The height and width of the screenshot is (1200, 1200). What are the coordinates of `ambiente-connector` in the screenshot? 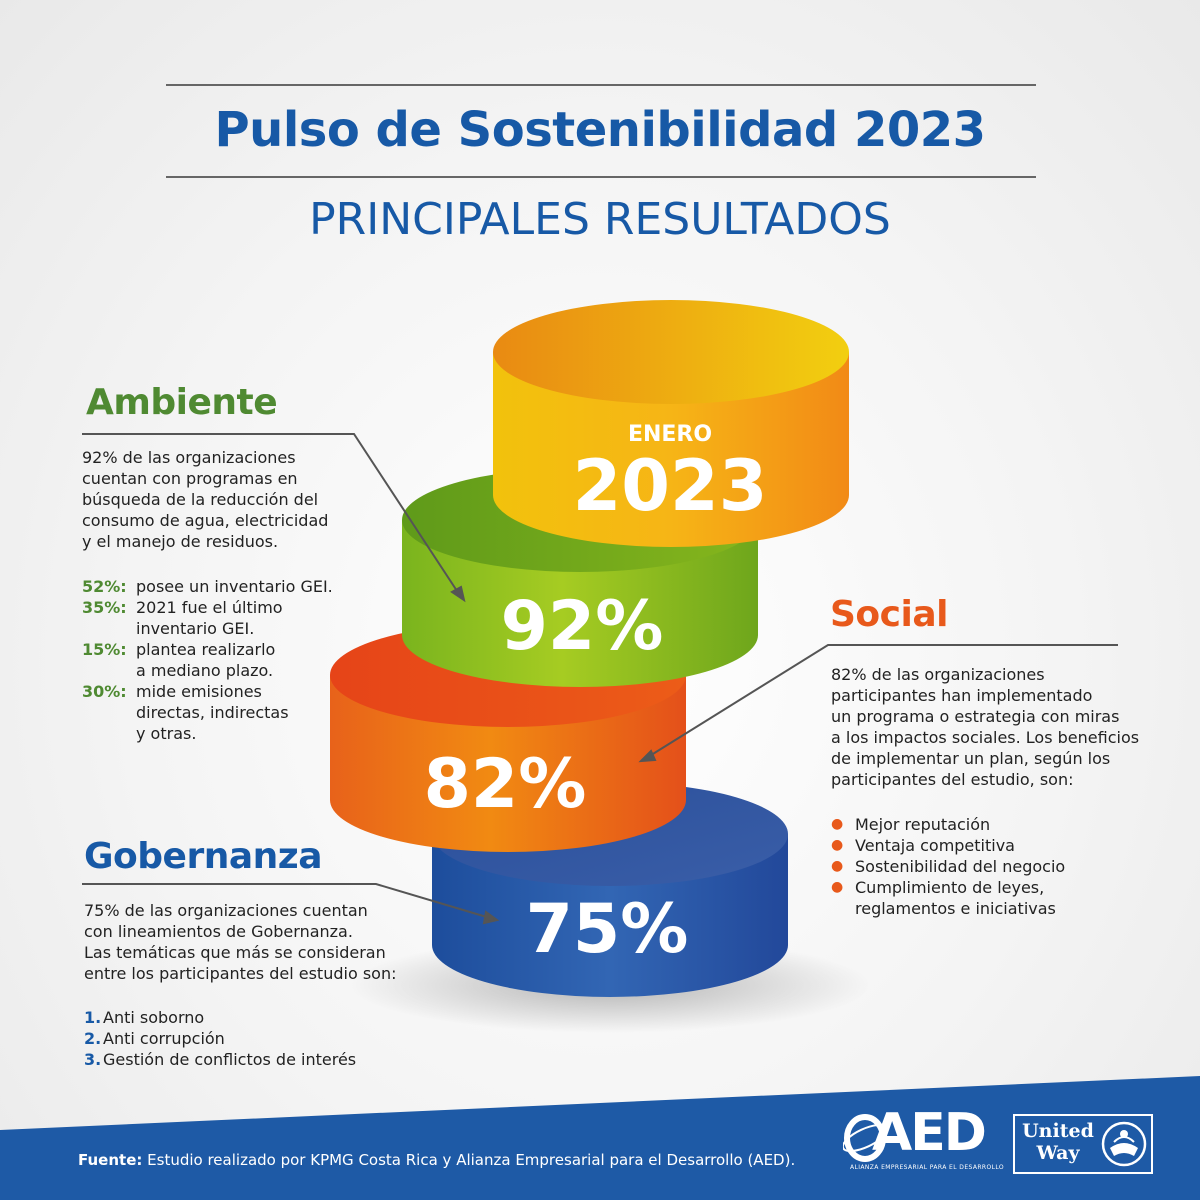 It's located at (274, 518).